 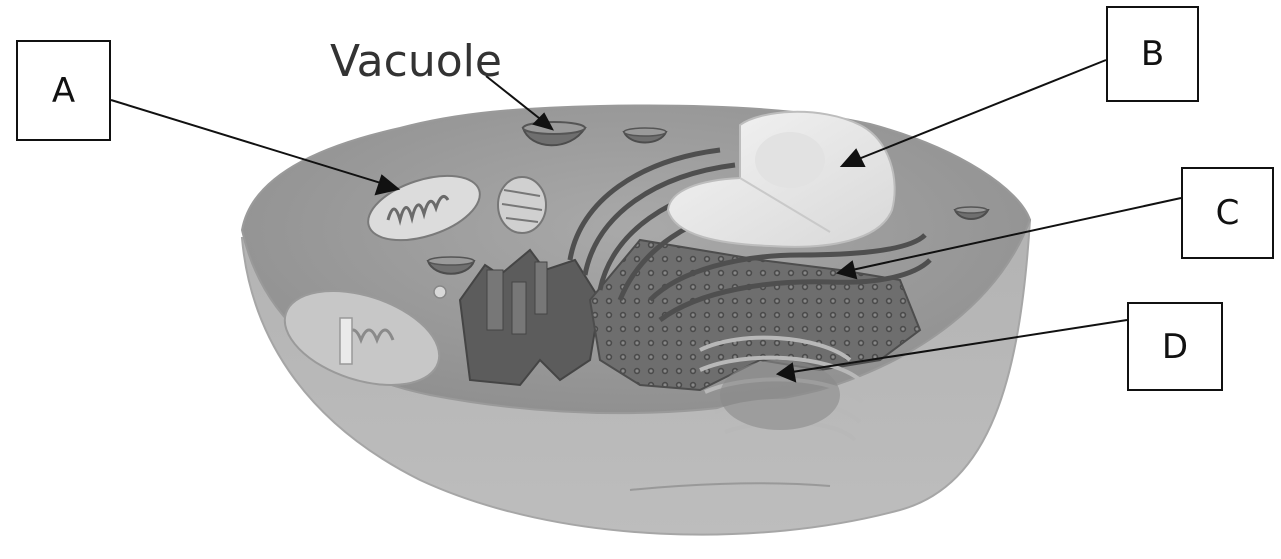 I want to click on pointer-b-head, so click(x=852, y=157).